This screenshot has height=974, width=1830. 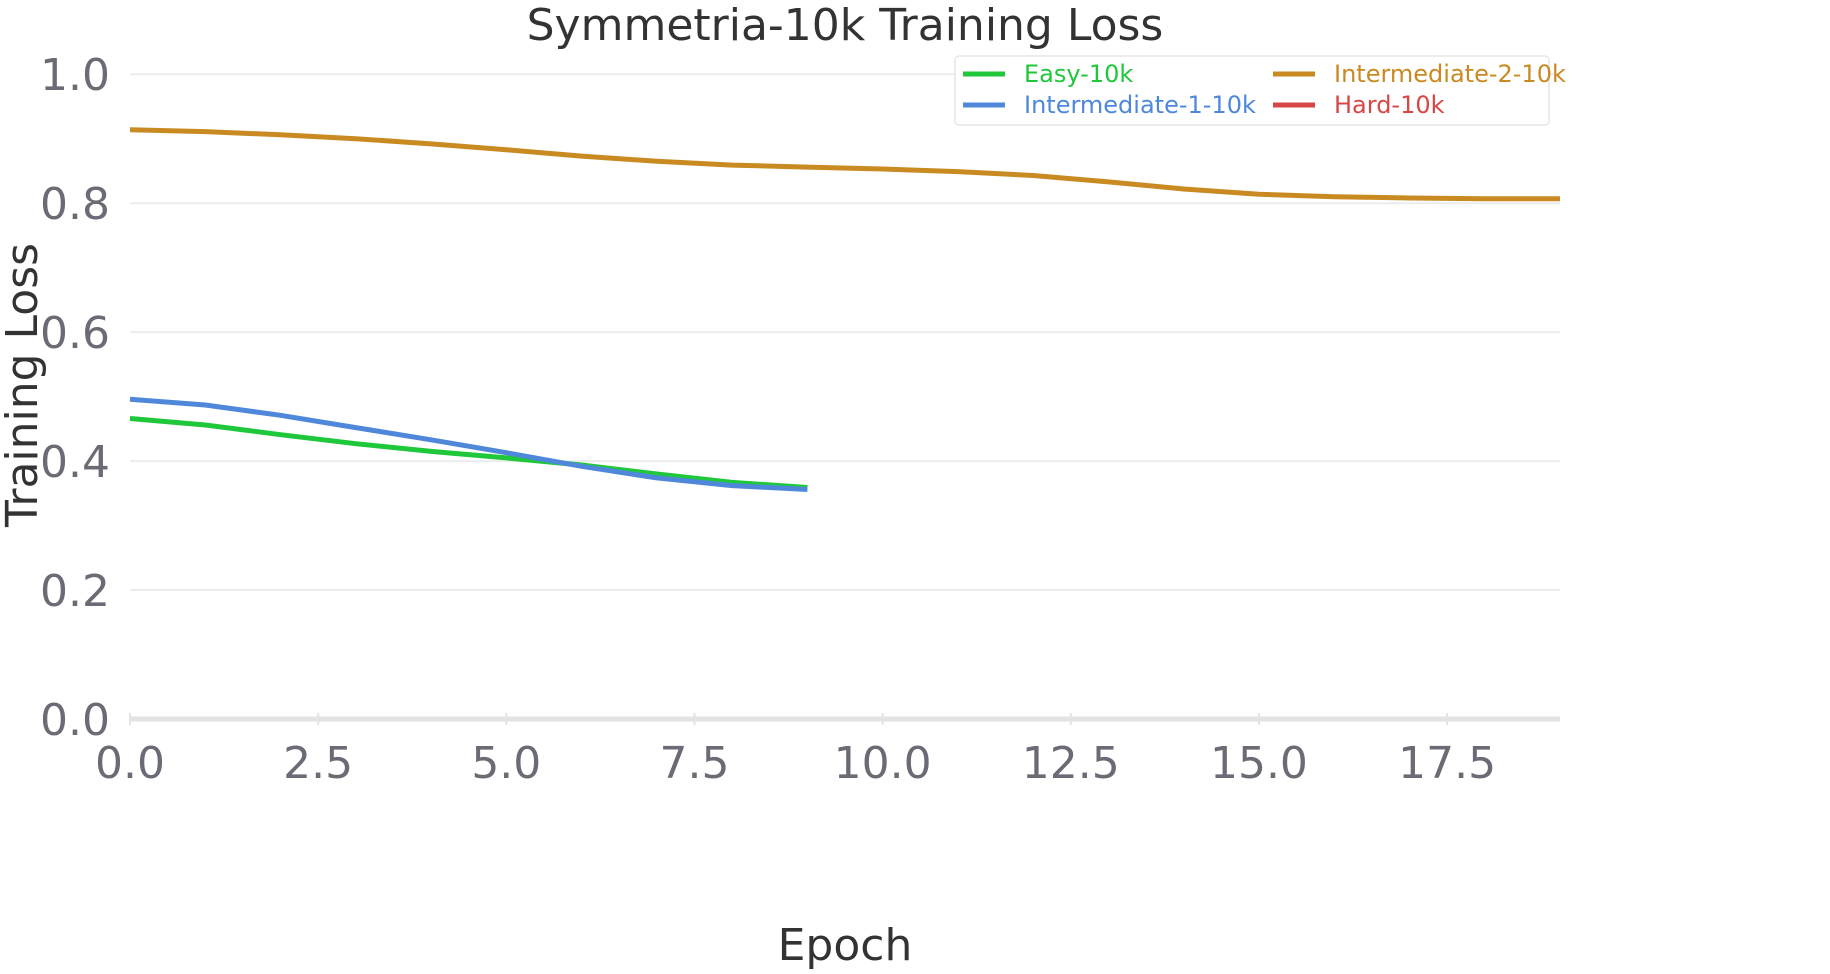 I want to click on y-tick-label: 0.2, so click(x=75, y=591).